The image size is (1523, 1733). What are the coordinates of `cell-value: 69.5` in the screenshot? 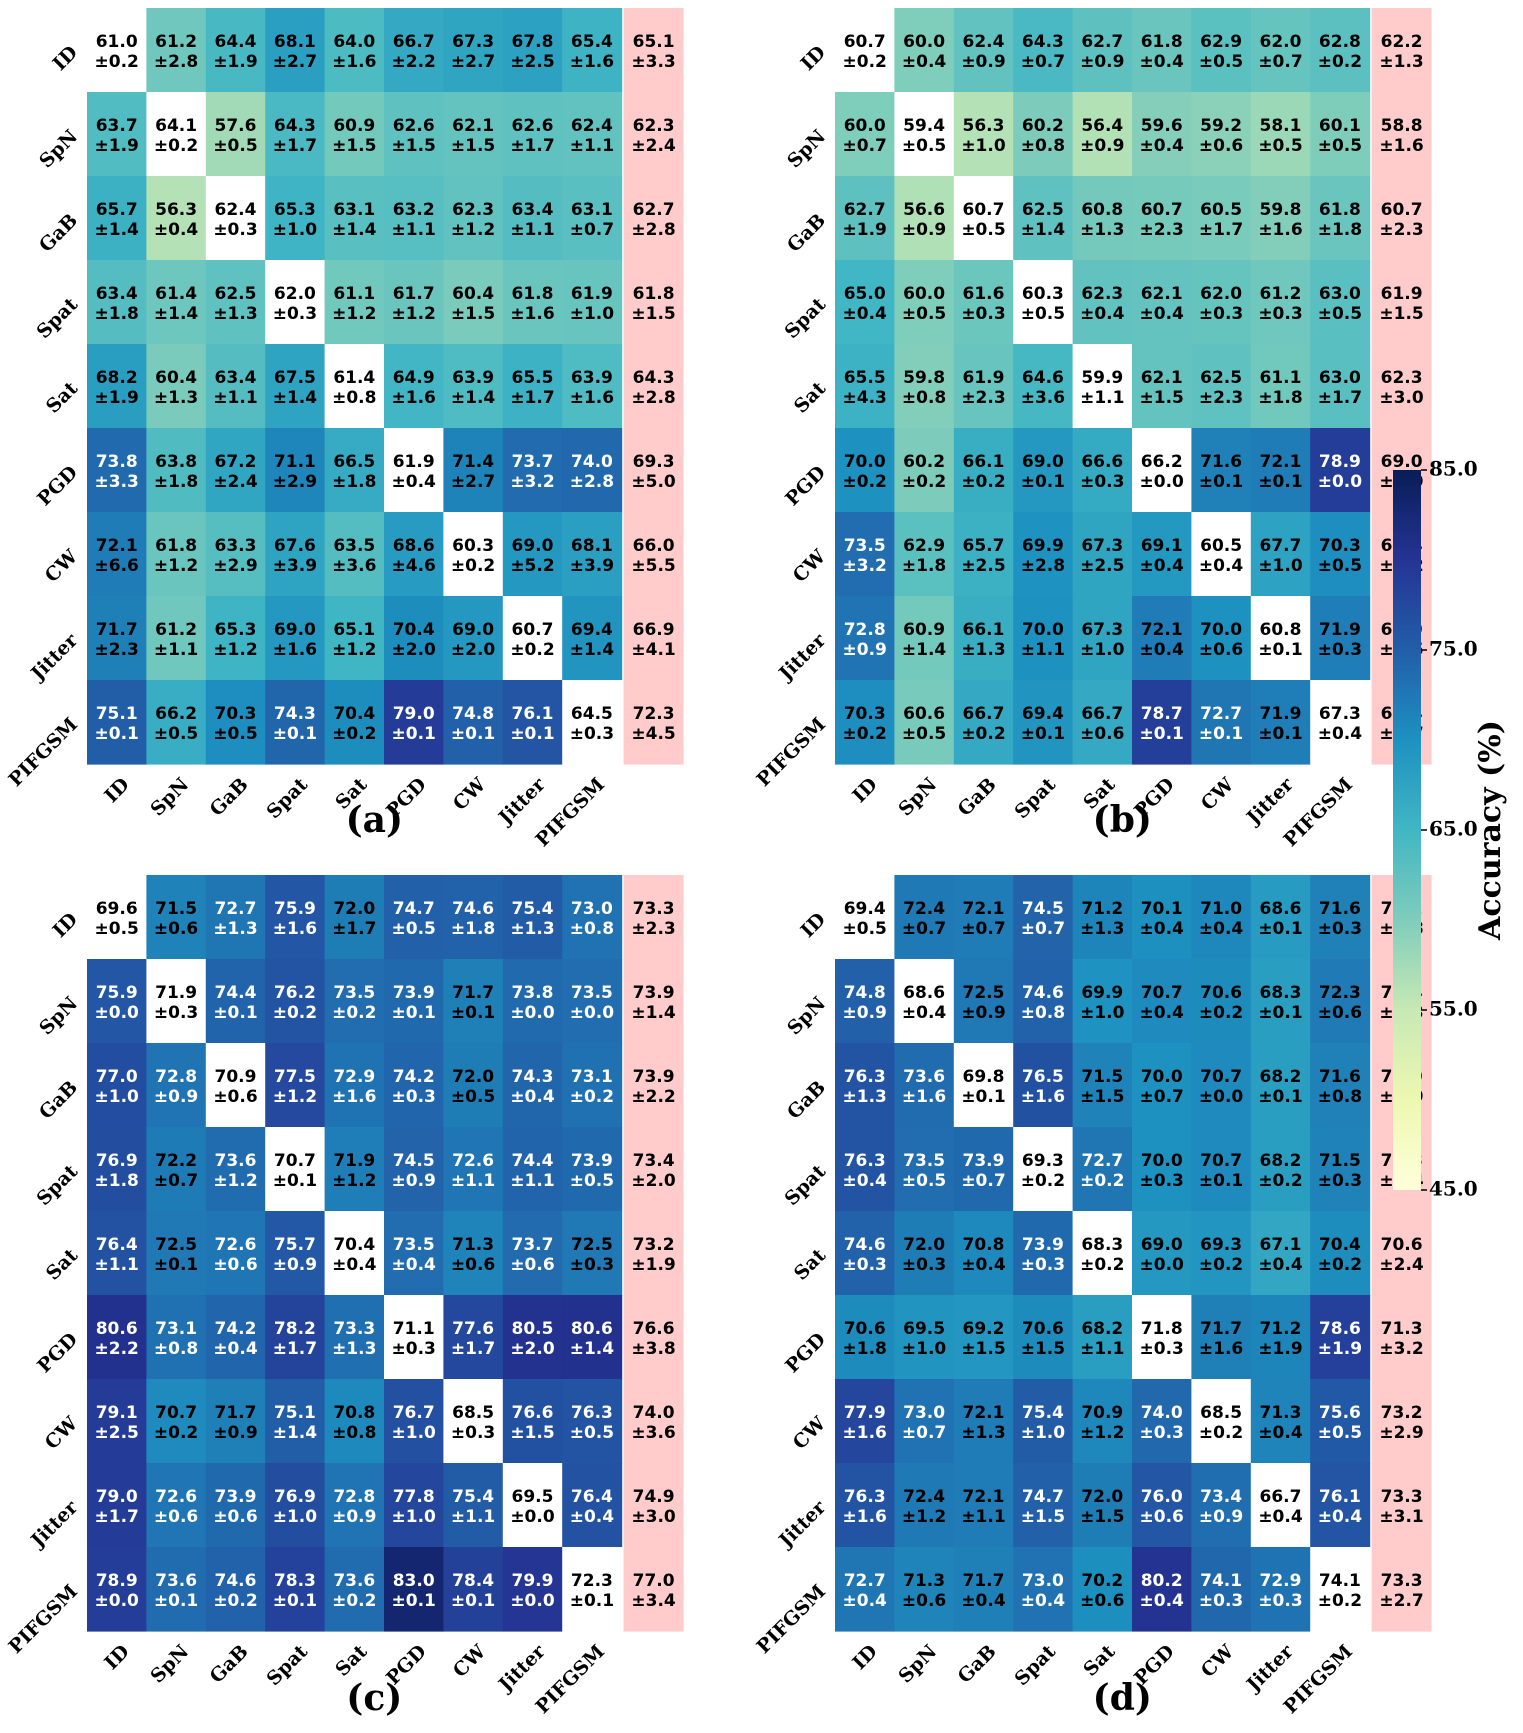 It's located at (924, 1329).